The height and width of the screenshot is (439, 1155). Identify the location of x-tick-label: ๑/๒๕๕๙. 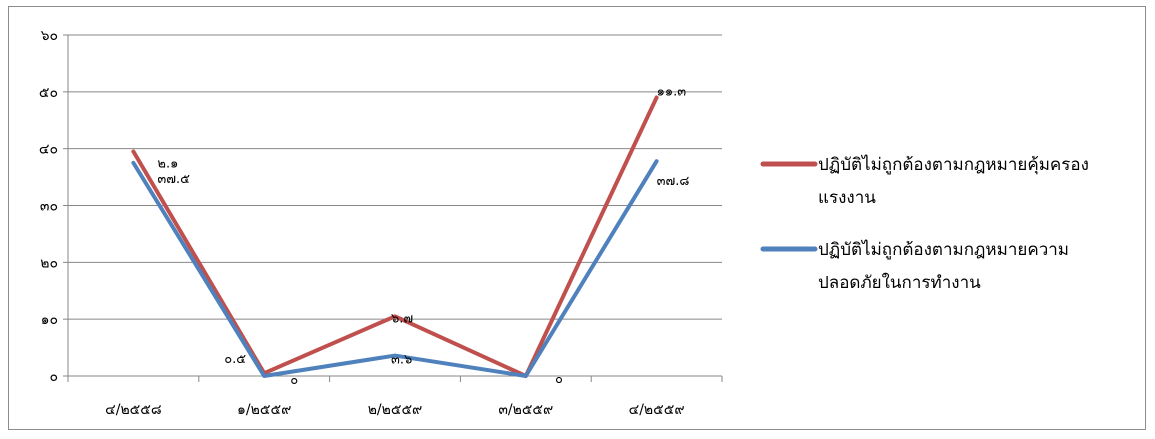
(264, 410).